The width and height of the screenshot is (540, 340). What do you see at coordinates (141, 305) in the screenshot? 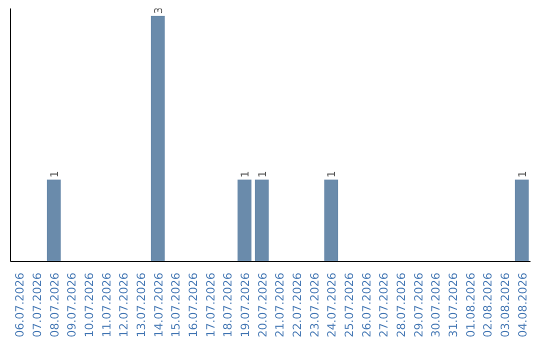
I see `x-tick-label: 13.07.2026` at bounding box center [141, 305].